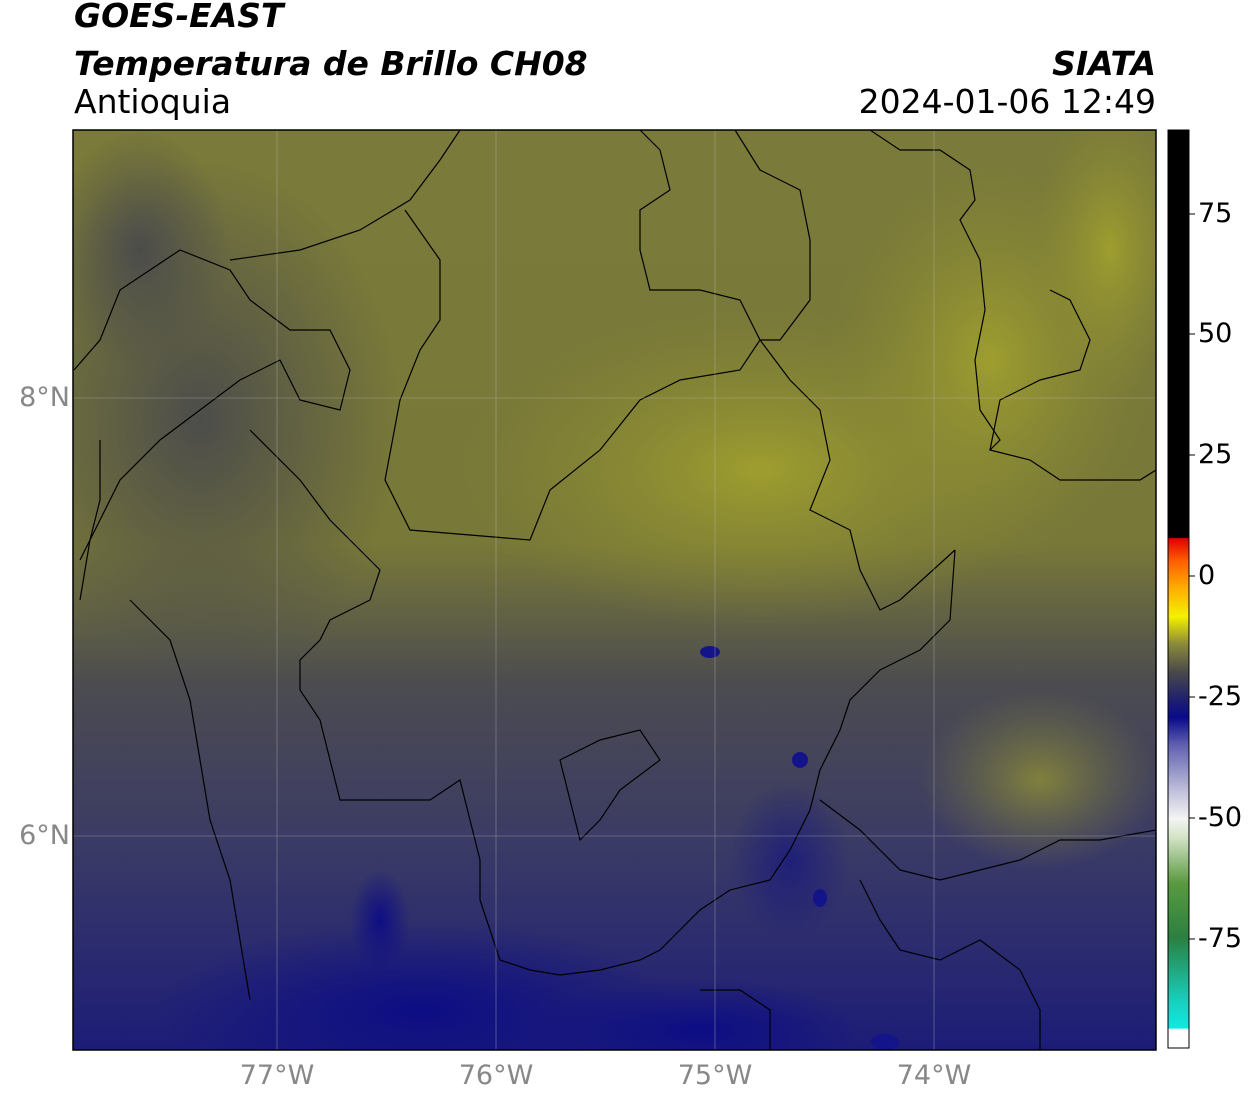 The image size is (1252, 1099). Describe the element at coordinates (1215, 454) in the screenshot. I see `colorbar-tick-label: 25` at that location.